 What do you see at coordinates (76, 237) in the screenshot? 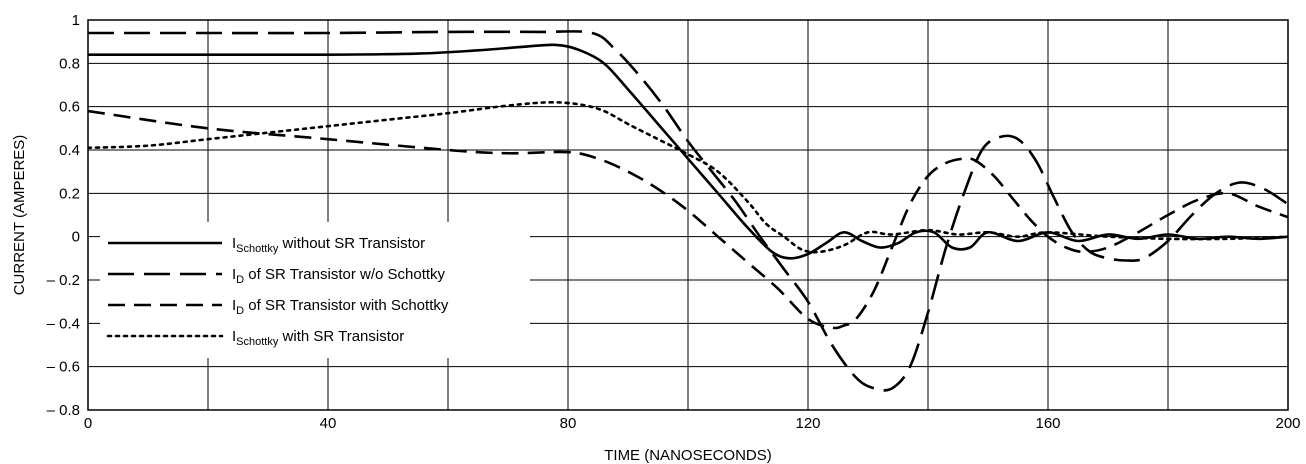
I see `y-tick-label: 0` at bounding box center [76, 237].